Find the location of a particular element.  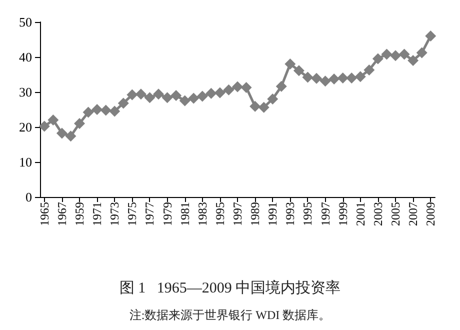

y-tick-label: 30 is located at coordinates (25, 92).